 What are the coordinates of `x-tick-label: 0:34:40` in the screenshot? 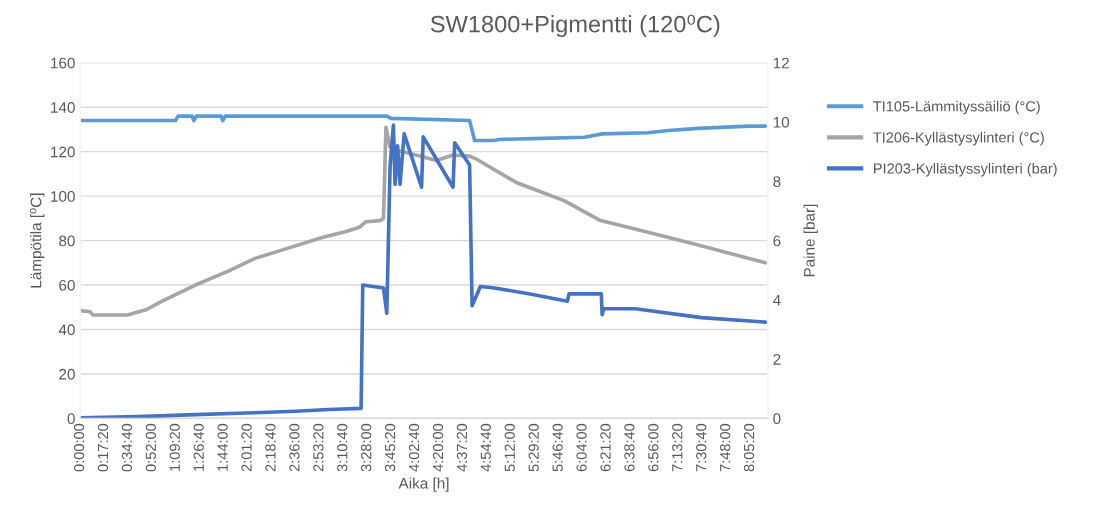 It's located at (127, 447).